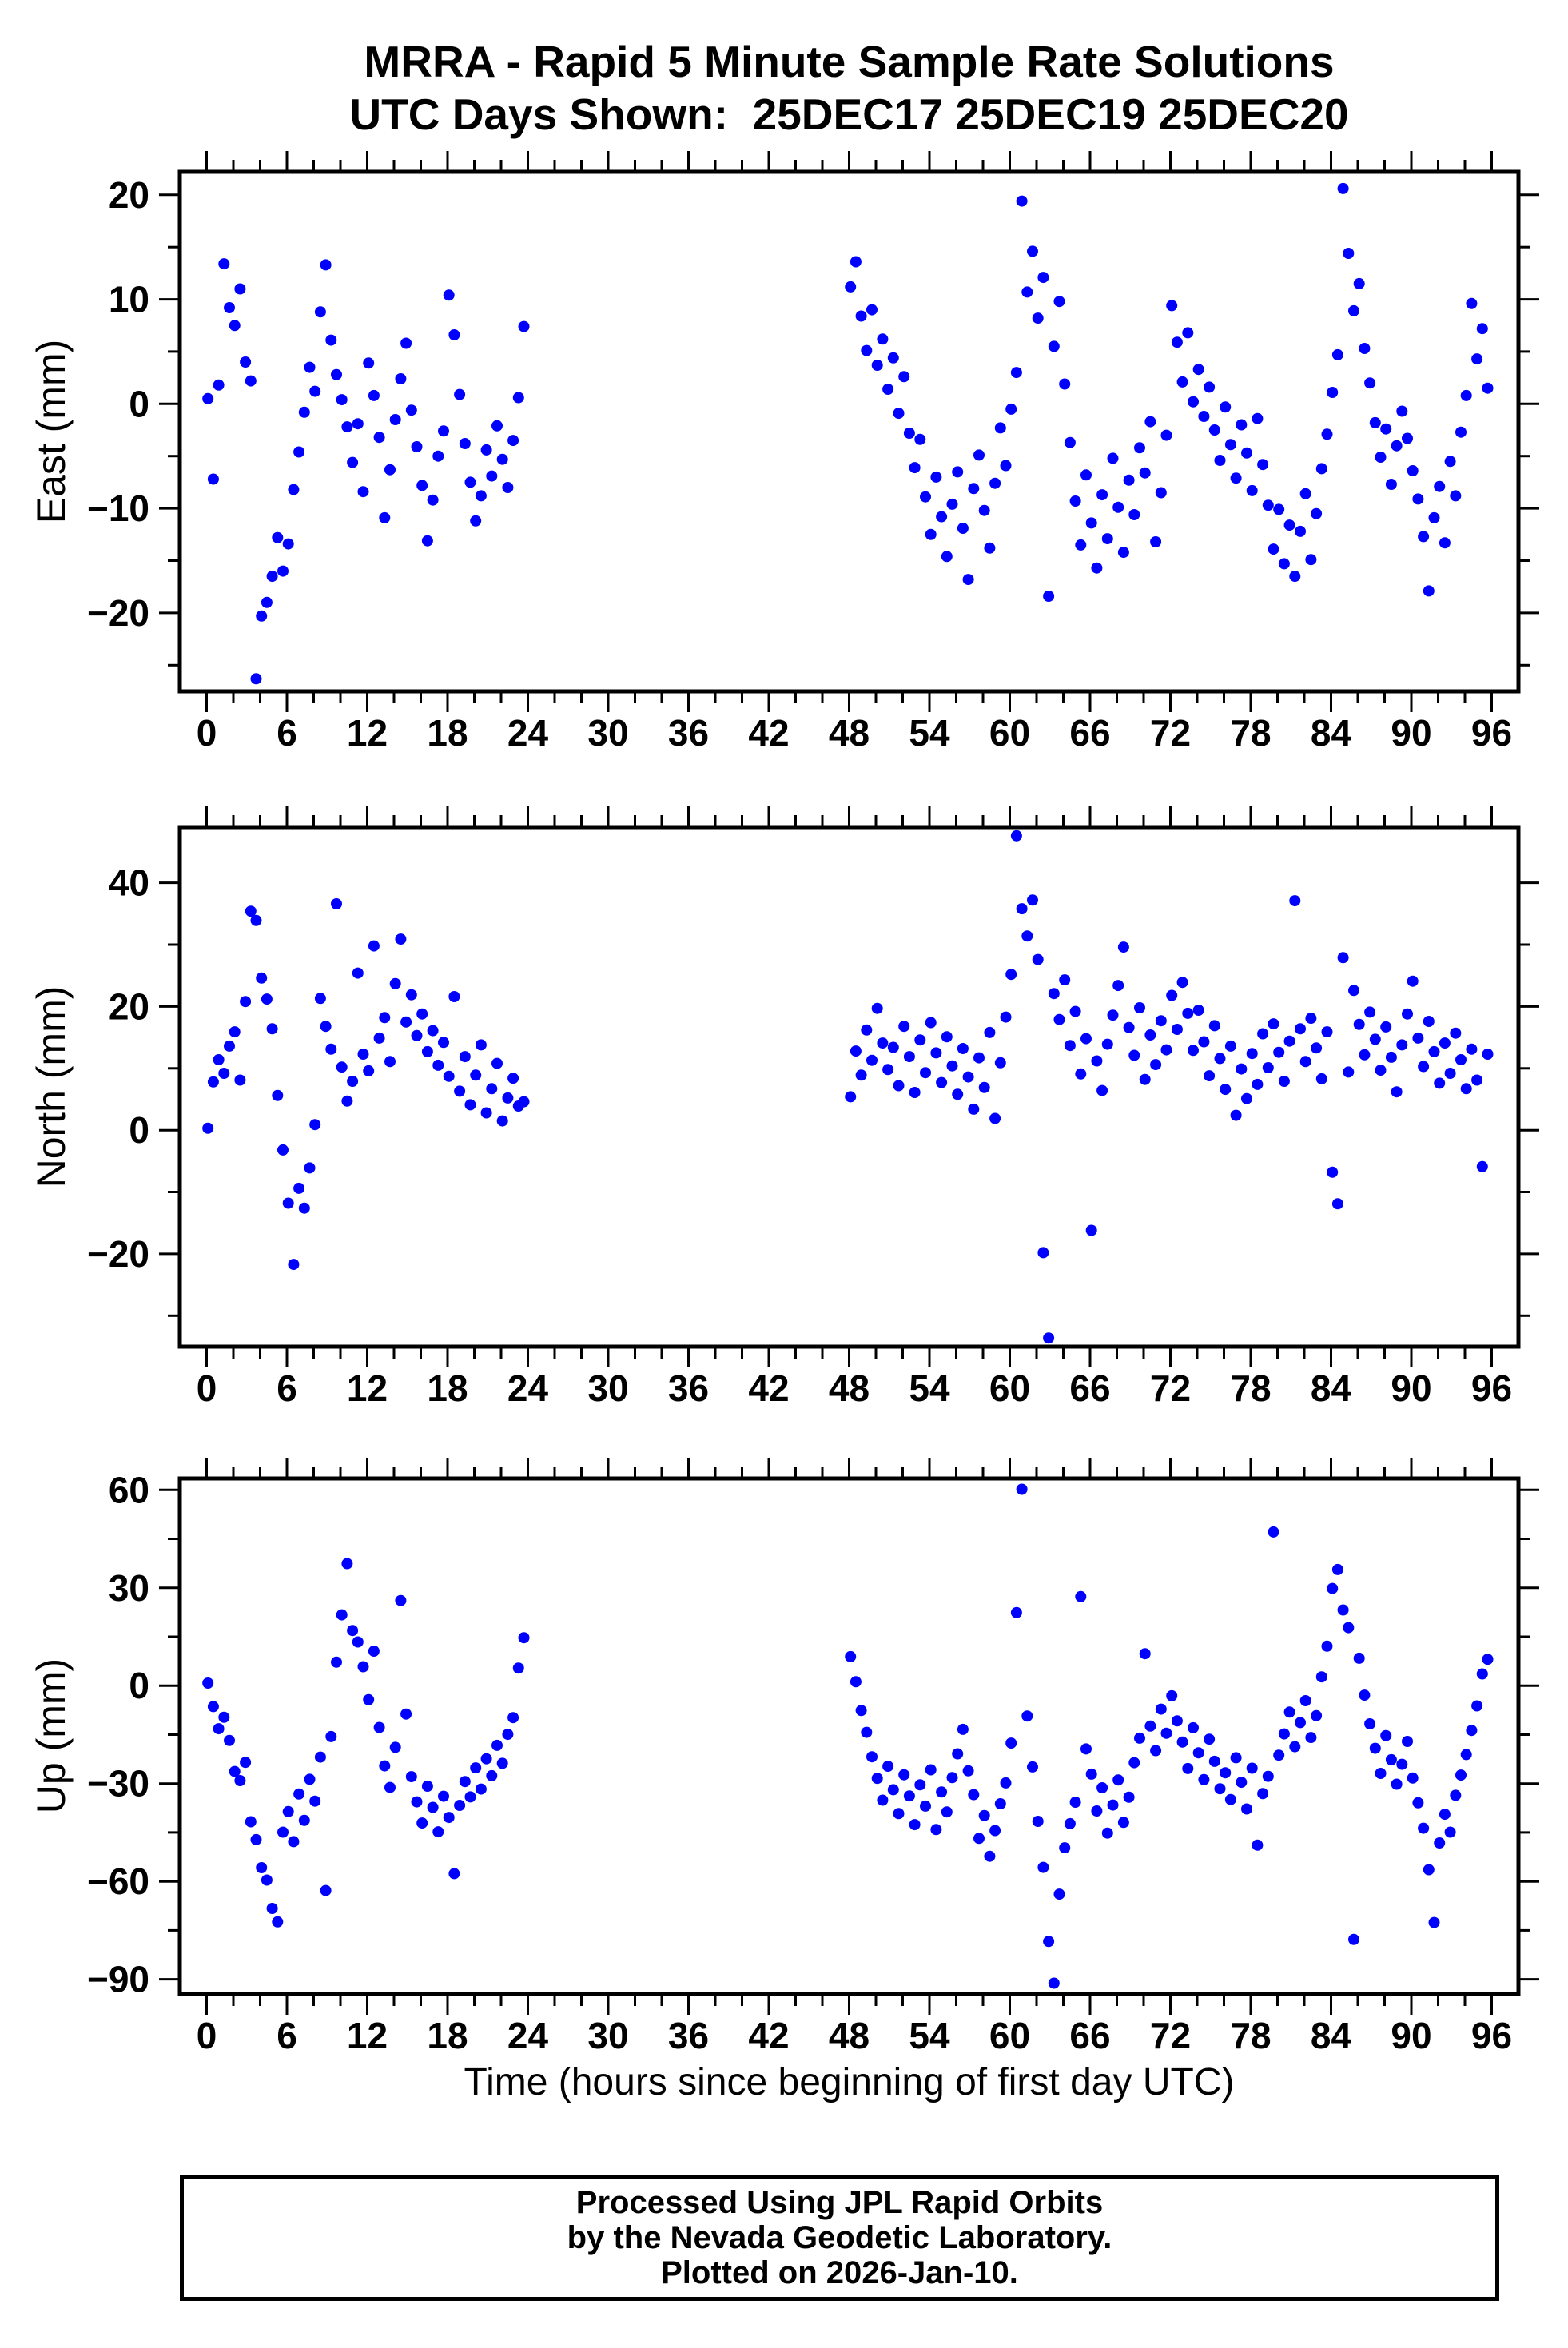  Describe the element at coordinates (207, 733) in the screenshot. I see `x-tick-label: 0` at that location.